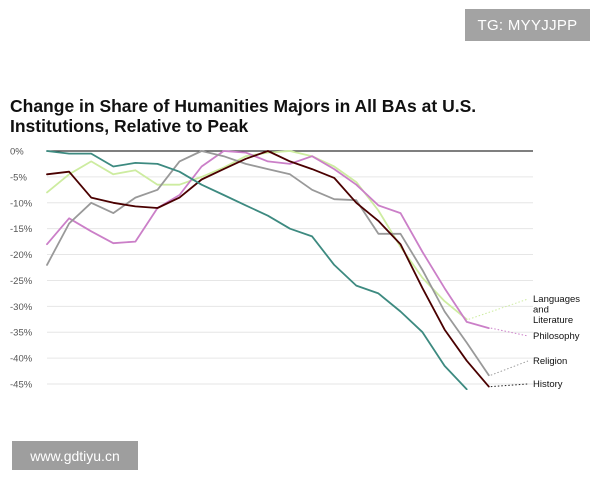 The height and width of the screenshot is (480, 600). Describe the element at coordinates (21, 203) in the screenshot. I see `y-tick-label: -10%` at that location.